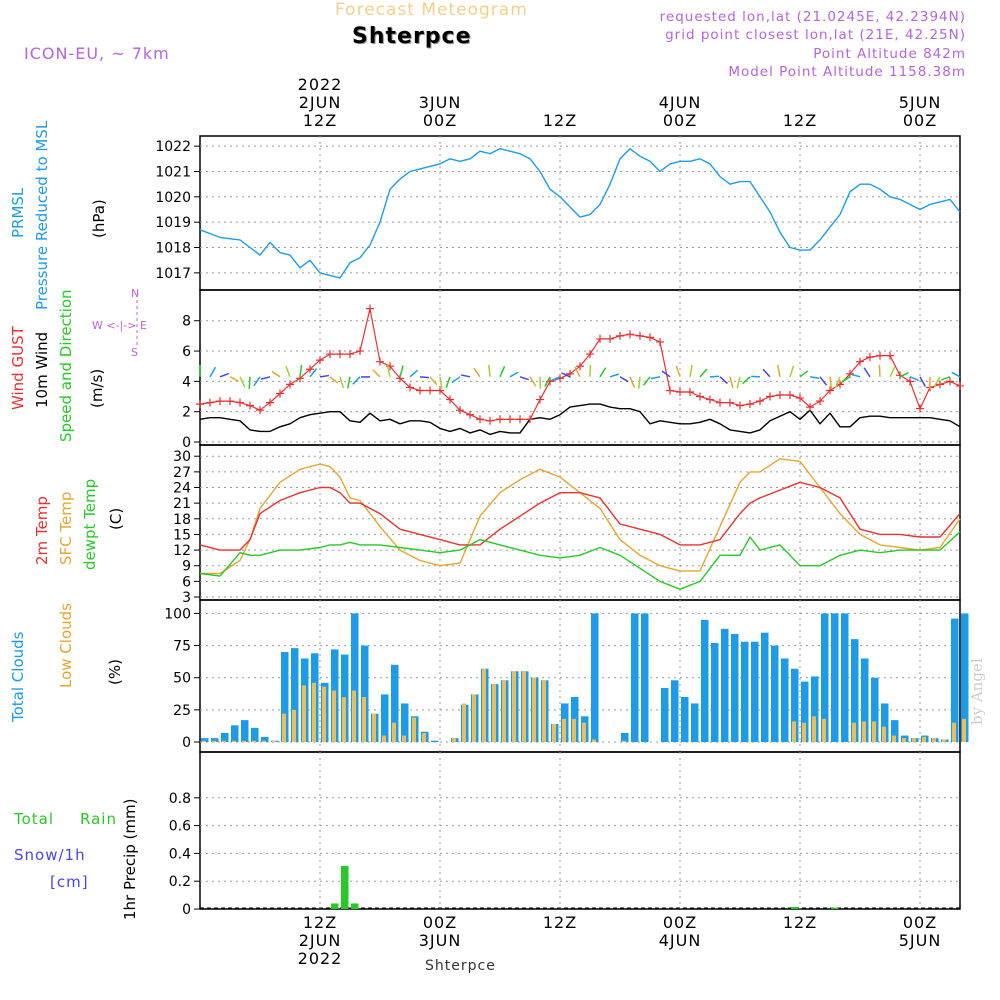 The width and height of the screenshot is (1000, 1000). What do you see at coordinates (134, 352) in the screenshot?
I see `compass-s: S` at bounding box center [134, 352].